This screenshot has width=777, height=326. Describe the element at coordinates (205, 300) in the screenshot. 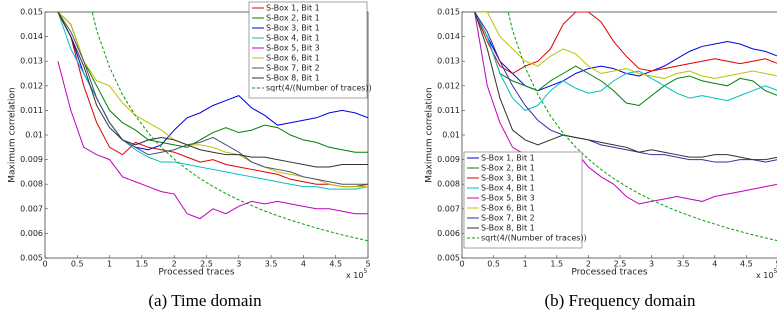

I see `caption: (a) Time domain` at that location.